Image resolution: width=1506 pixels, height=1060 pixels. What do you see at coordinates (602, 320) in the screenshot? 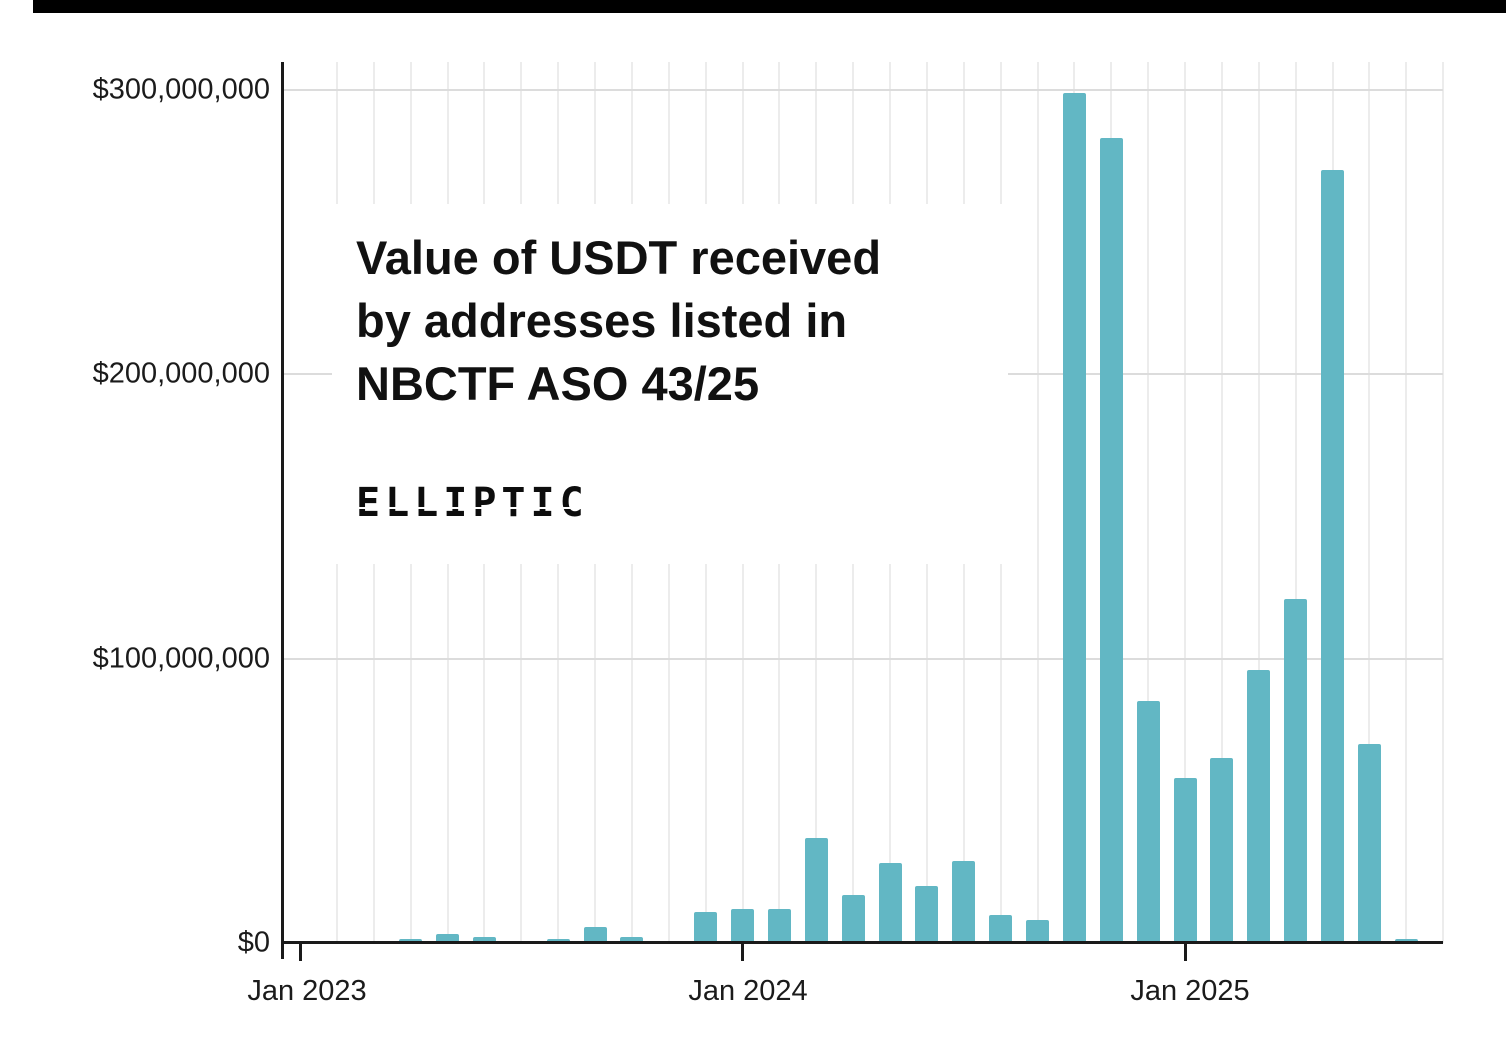
I see `chart-title-line-2: by addresses listed in` at bounding box center [602, 320].